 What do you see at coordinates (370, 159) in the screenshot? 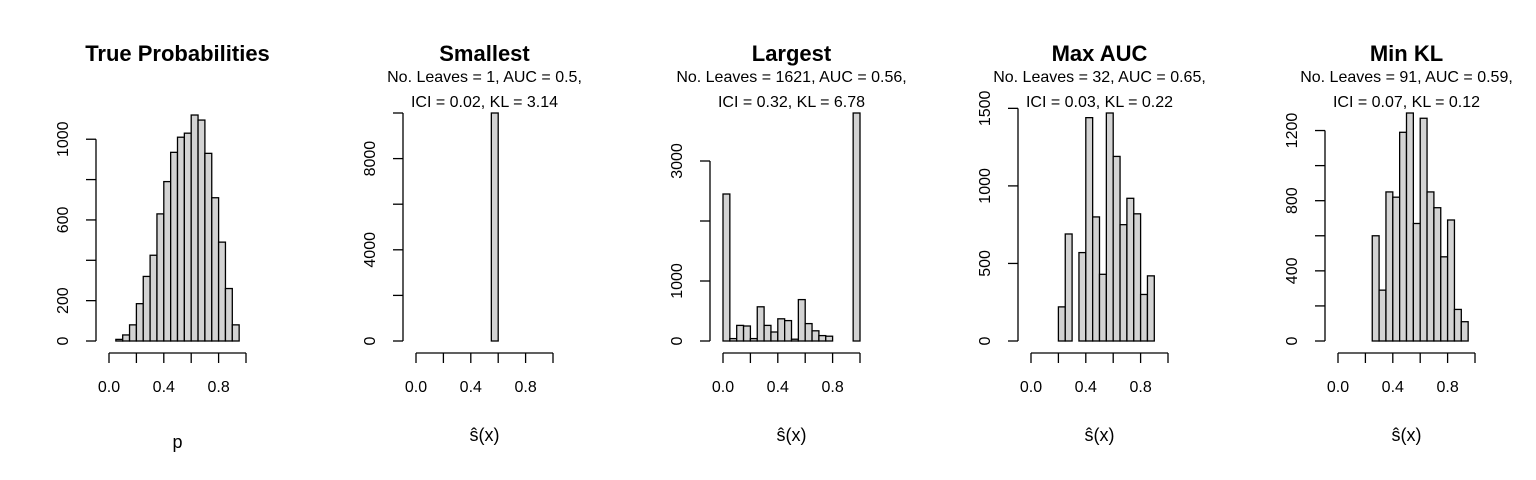
I see `y-tick-label: 8000` at bounding box center [370, 159].